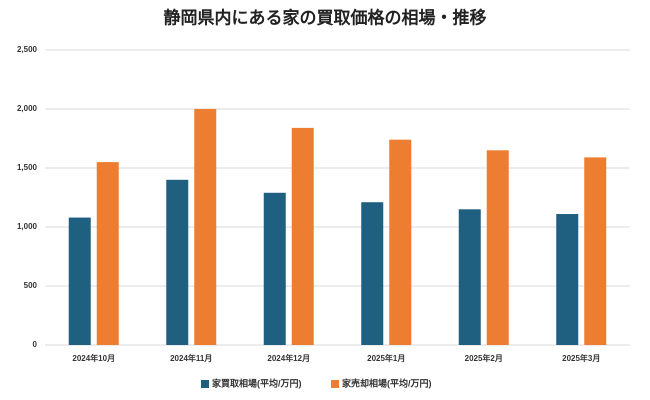 This screenshot has width=650, height=400. I want to click on y-tick-label: 2,500, so click(27, 49).